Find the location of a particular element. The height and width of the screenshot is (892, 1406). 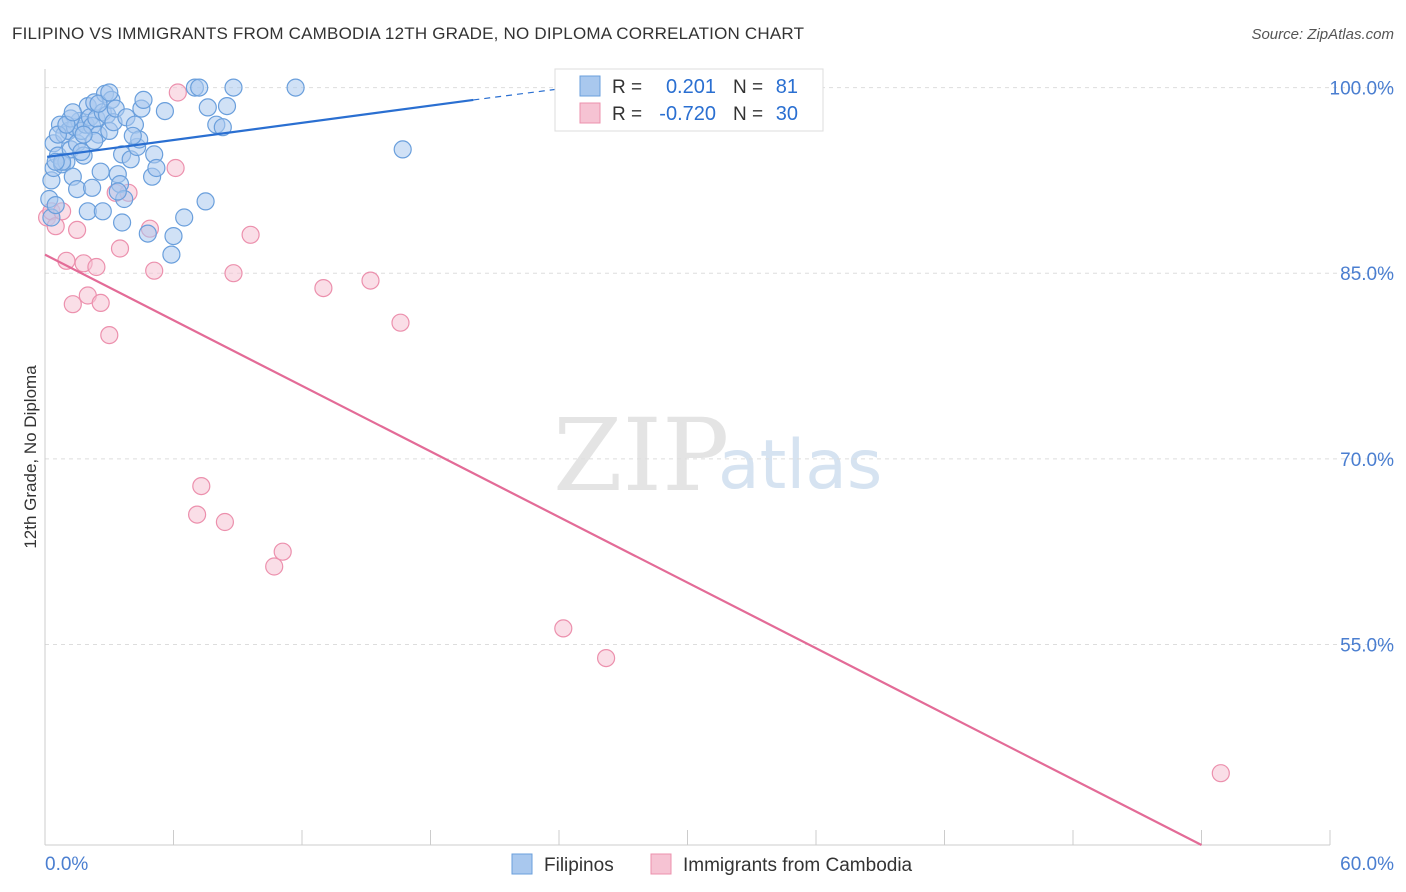

stats-n-value-filipinos: 81 is located at coordinates (787, 87).